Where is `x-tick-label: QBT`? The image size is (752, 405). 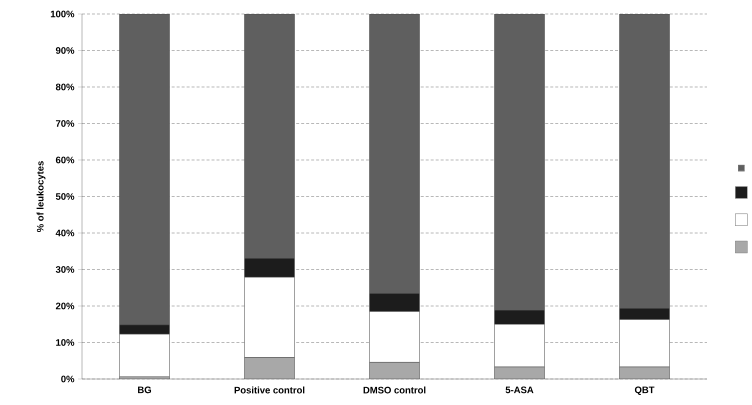 x-tick-label: QBT is located at coordinates (644, 390).